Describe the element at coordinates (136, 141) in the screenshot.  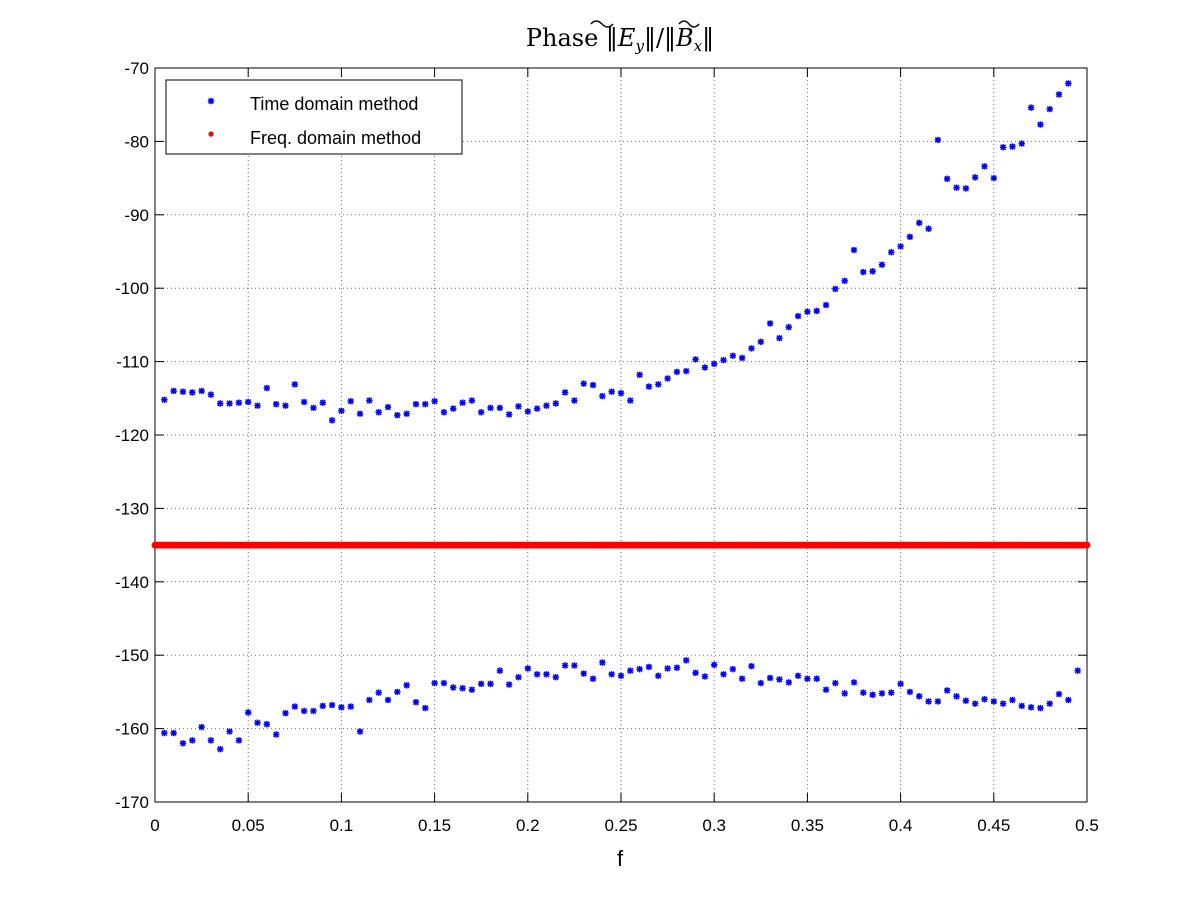
I see `y-tick-label: -80` at that location.